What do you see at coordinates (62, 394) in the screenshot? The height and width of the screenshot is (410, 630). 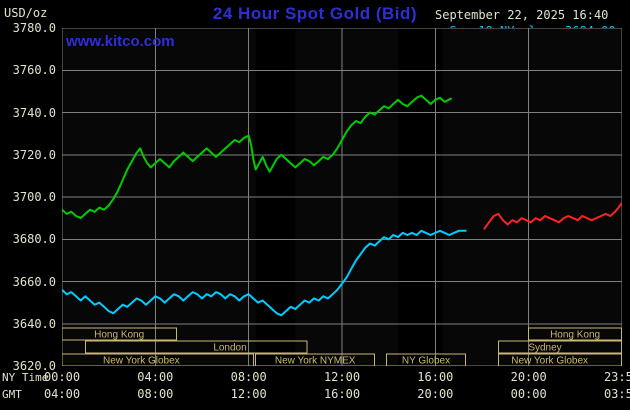 I see `x-tick-label-gmt: 04:00` at bounding box center [62, 394].